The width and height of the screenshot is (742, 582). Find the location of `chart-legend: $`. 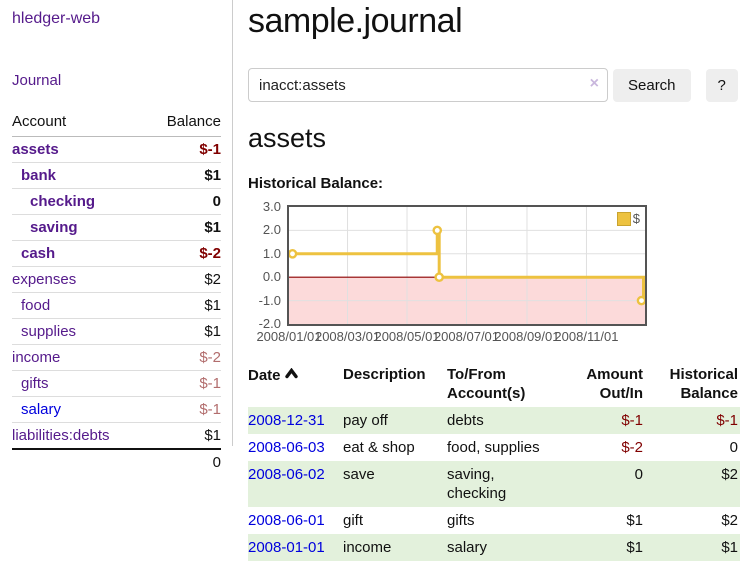

chart-legend: $ is located at coordinates (628, 218).